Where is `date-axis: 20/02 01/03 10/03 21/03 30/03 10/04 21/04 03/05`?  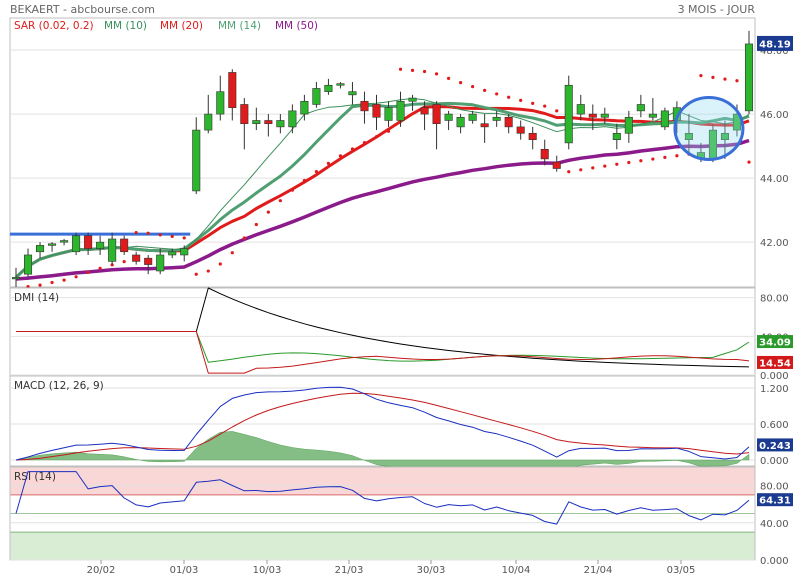 date-axis: 20/02 01/03 10/03 21/03 30/03 10/04 21/04 03/05 is located at coordinates (391, 568).